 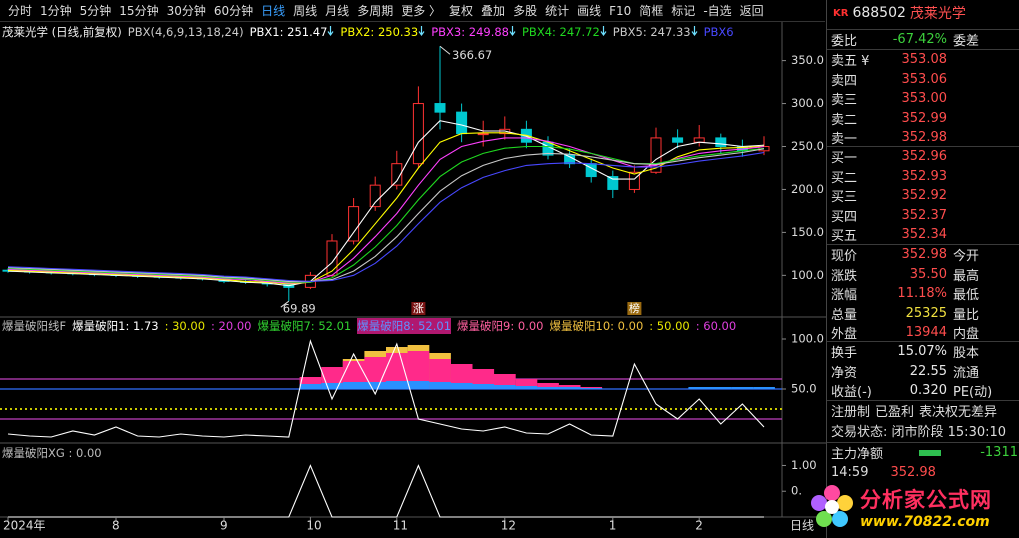 I want to click on toolbar-item: 复权, so click(x=461, y=11).